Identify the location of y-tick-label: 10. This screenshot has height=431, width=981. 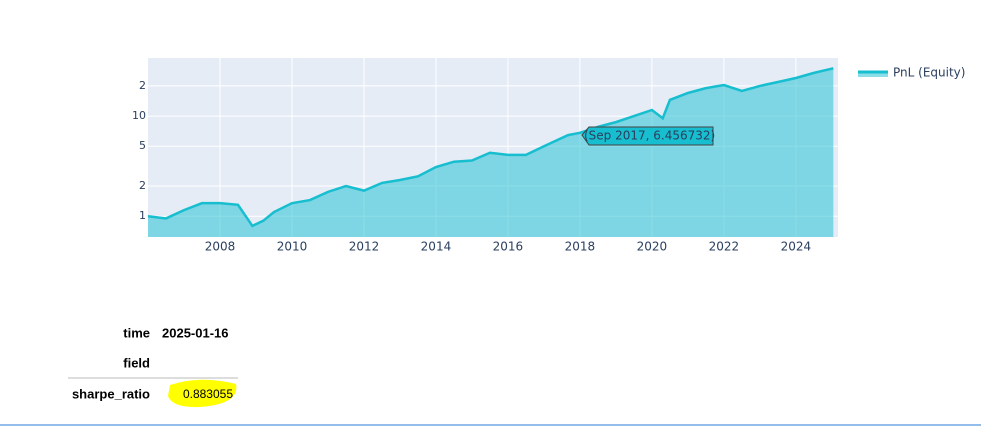
(139, 115).